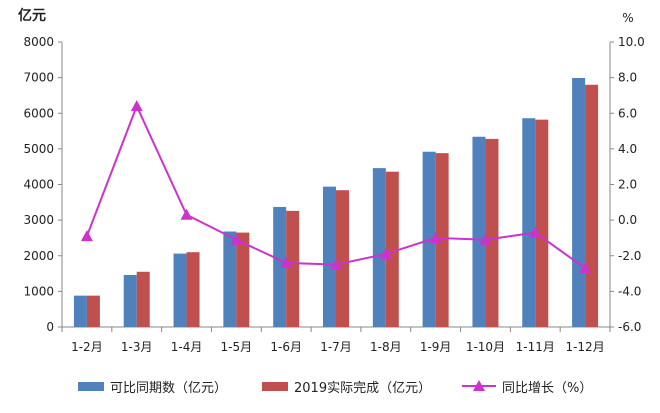 Image resolution: width=660 pixels, height=413 pixels. What do you see at coordinates (627, 18) in the screenshot?
I see `right-axis-unit: %` at bounding box center [627, 18].